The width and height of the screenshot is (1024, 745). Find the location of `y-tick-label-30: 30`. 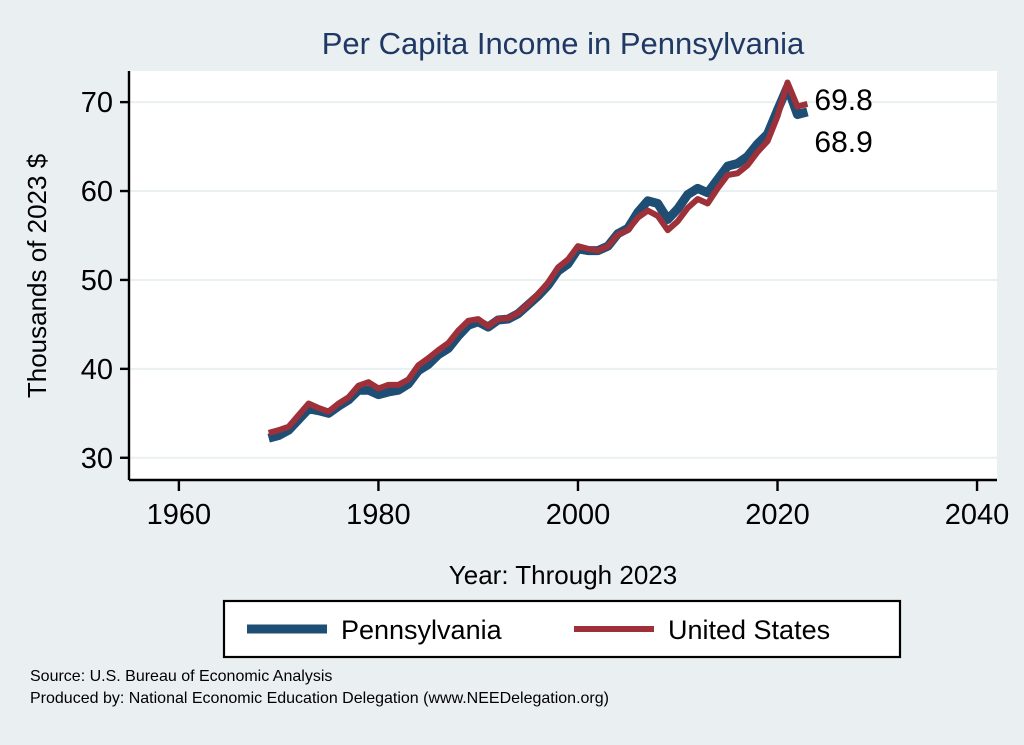

y-tick-label-30: 30 is located at coordinates (97, 459).